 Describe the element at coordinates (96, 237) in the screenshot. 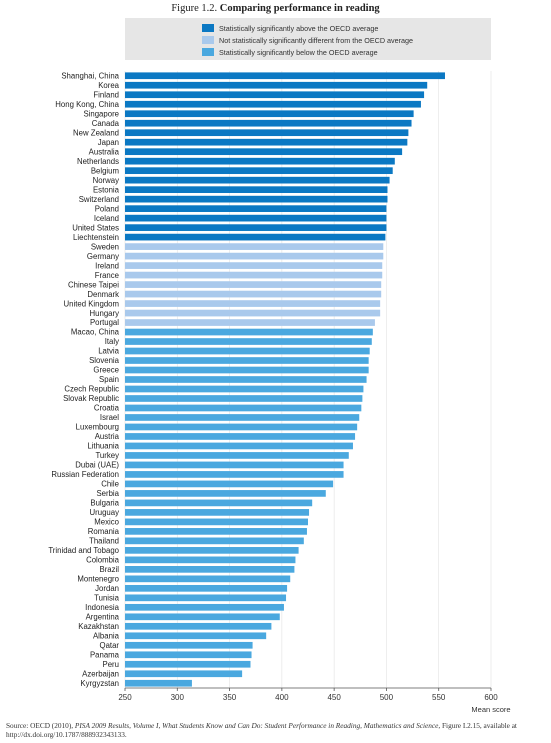

I see `category-label: Liechtenstein` at that location.